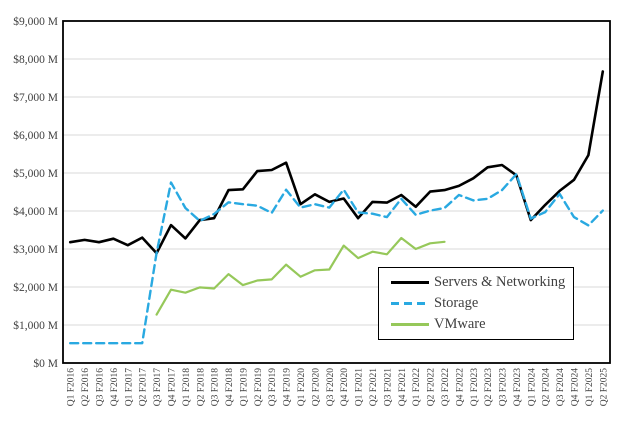  I want to click on y-axis-label: $3,000 M, so click(35, 249).